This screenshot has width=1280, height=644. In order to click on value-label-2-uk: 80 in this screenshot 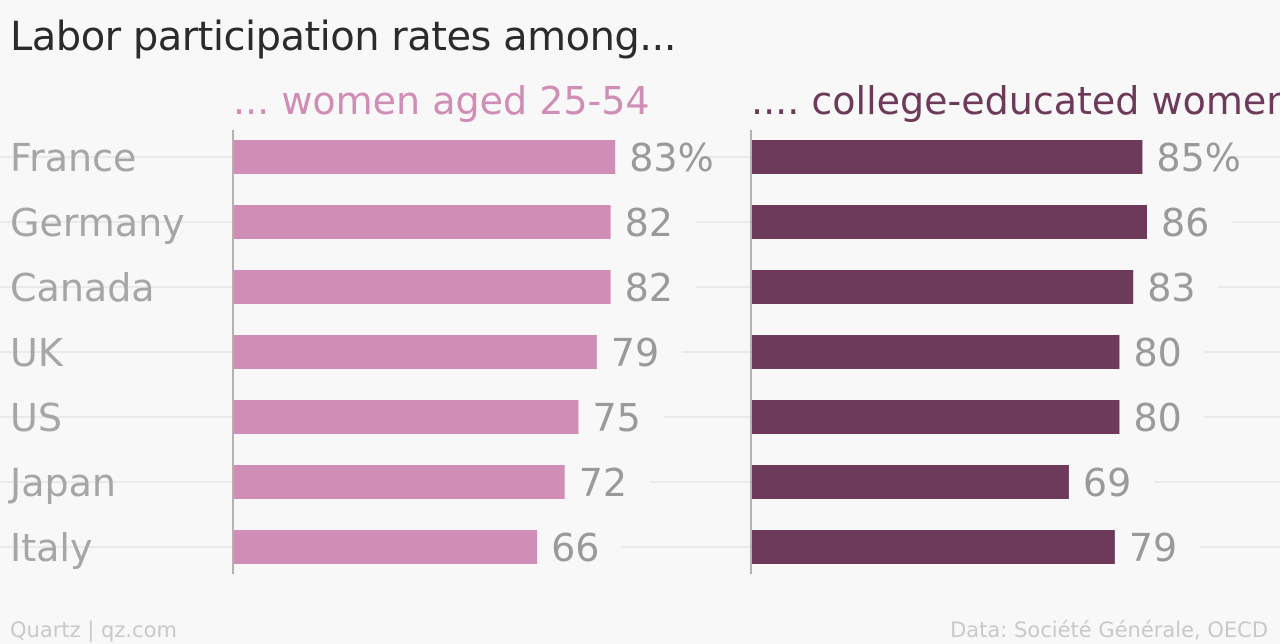, I will do `click(1157, 353)`.